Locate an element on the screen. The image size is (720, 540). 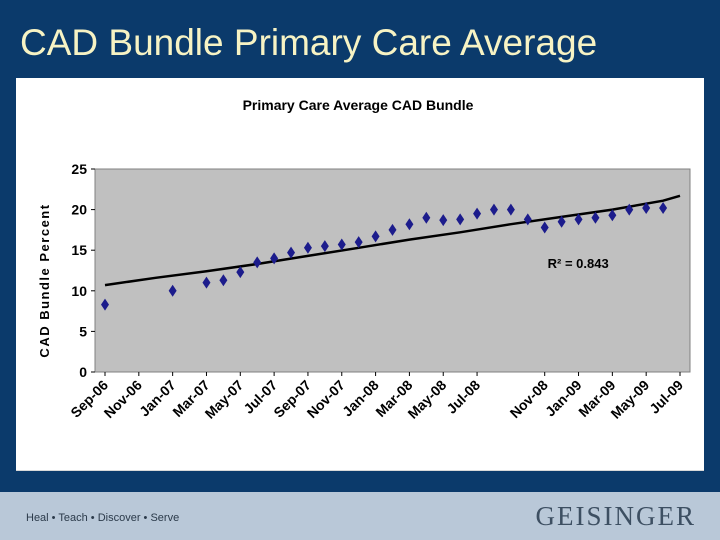
r-squared-label: R² = 0.843 is located at coordinates (578, 263).